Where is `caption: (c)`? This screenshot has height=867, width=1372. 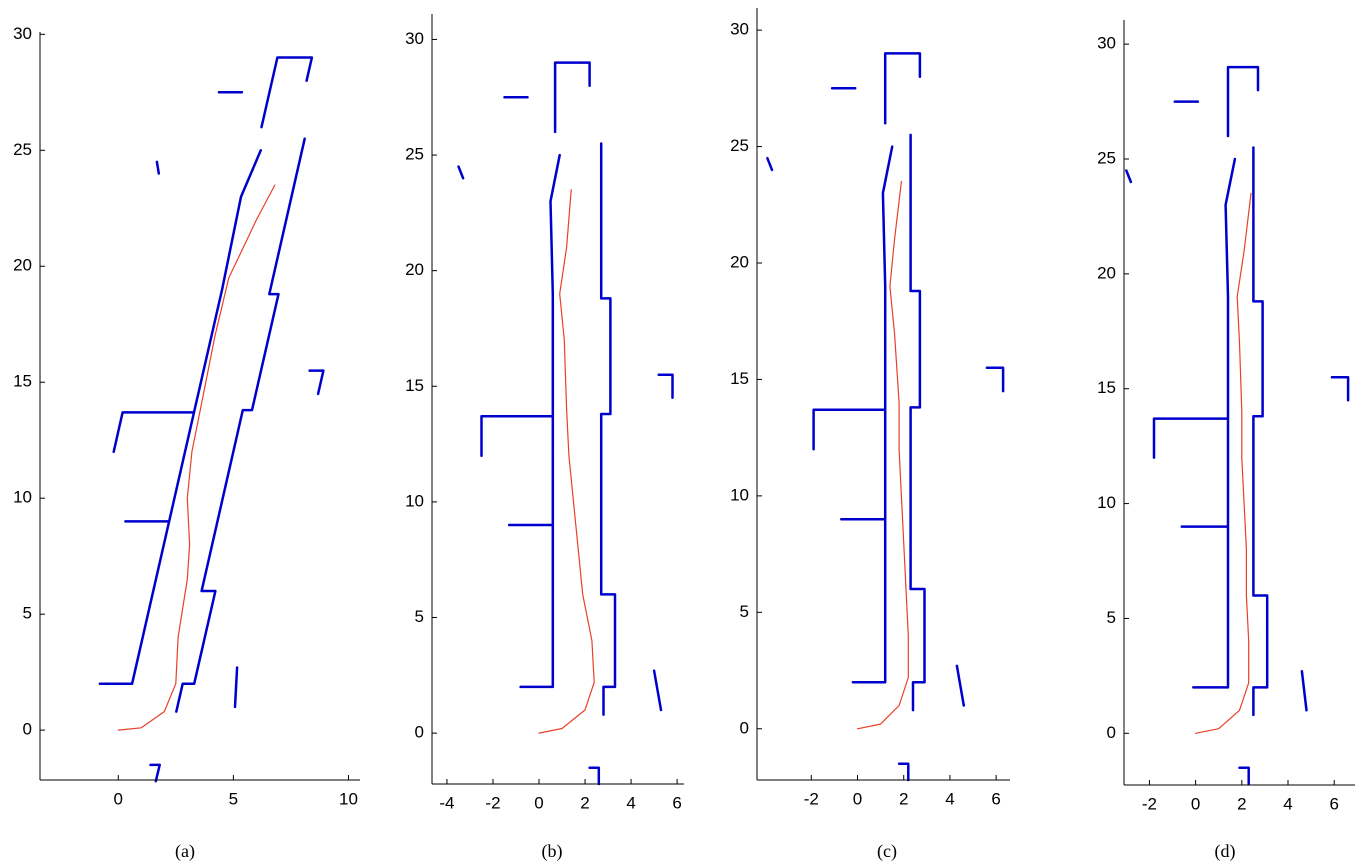 caption: (c) is located at coordinates (887, 851).